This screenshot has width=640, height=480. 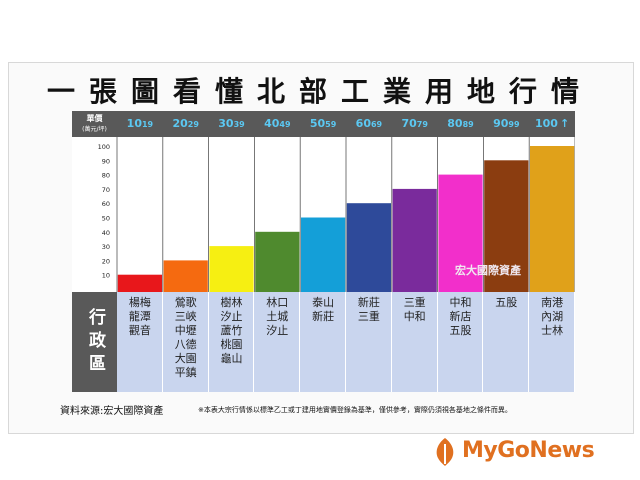 What do you see at coordinates (455, 123) in the screenshot?
I see `price-range-from: 80` at bounding box center [455, 123].